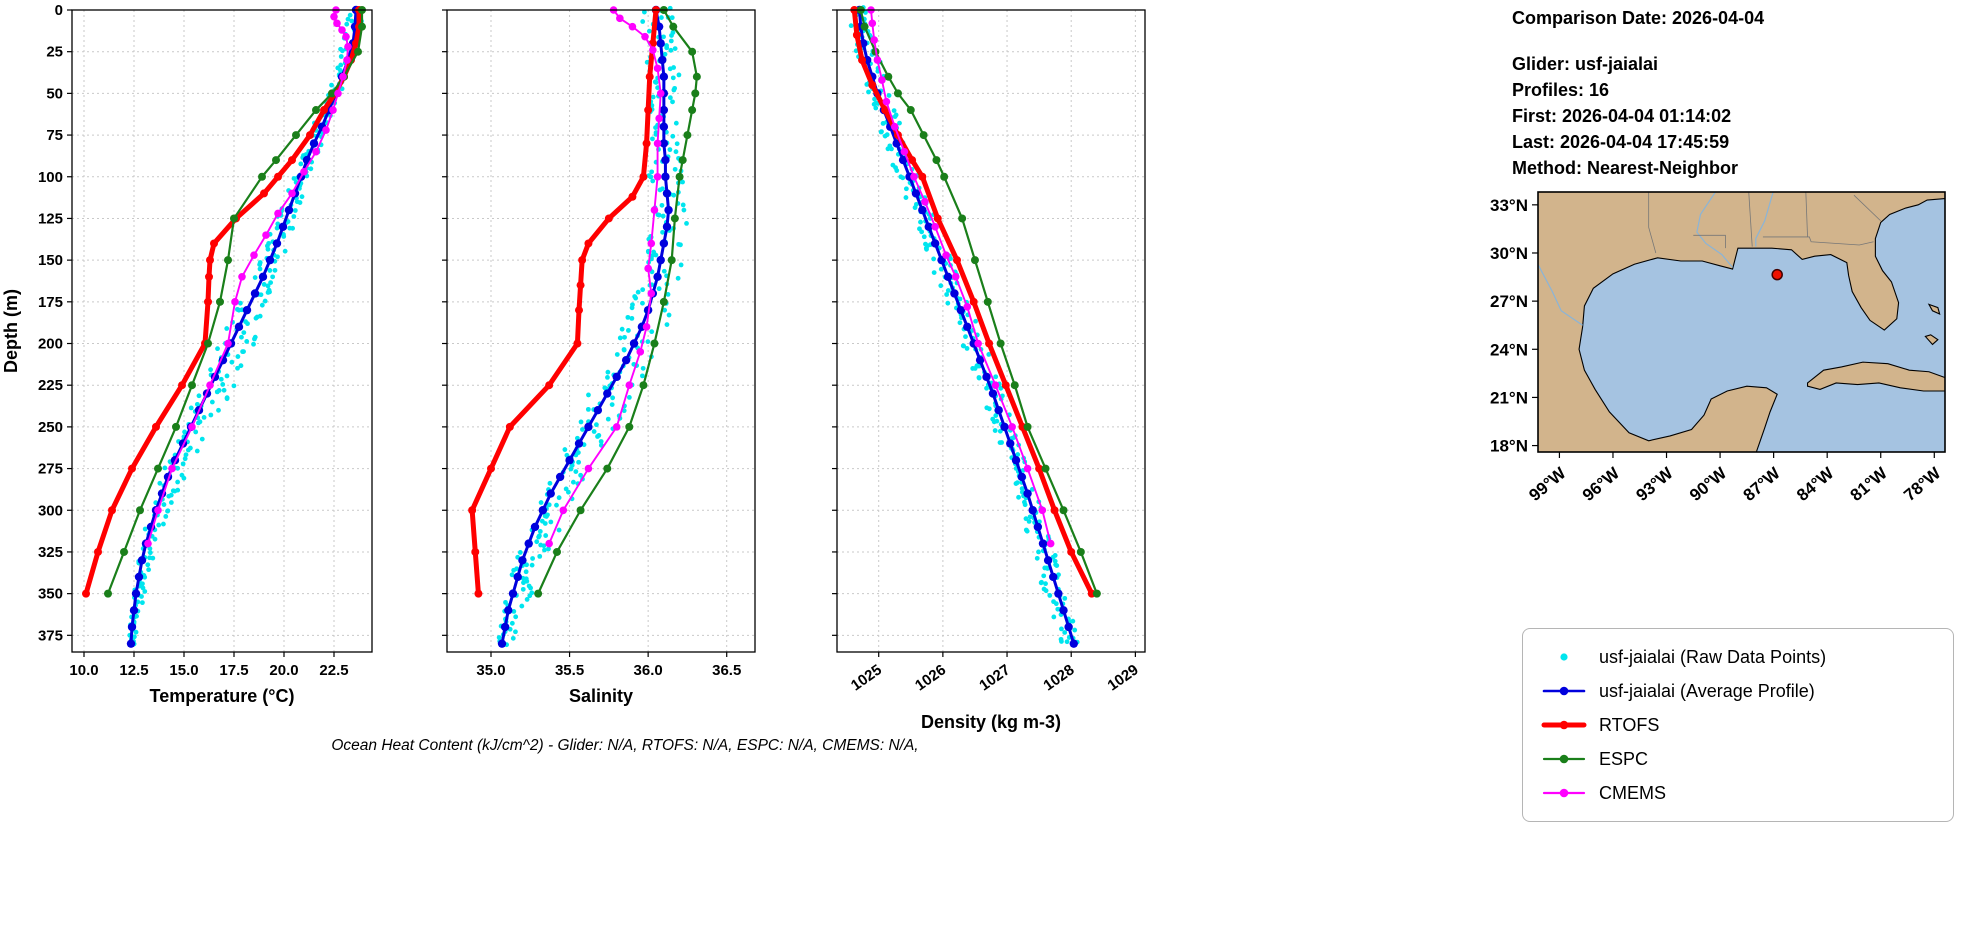  Describe the element at coordinates (994, 677) in the screenshot. I see `svg-text: 1027` at that location.